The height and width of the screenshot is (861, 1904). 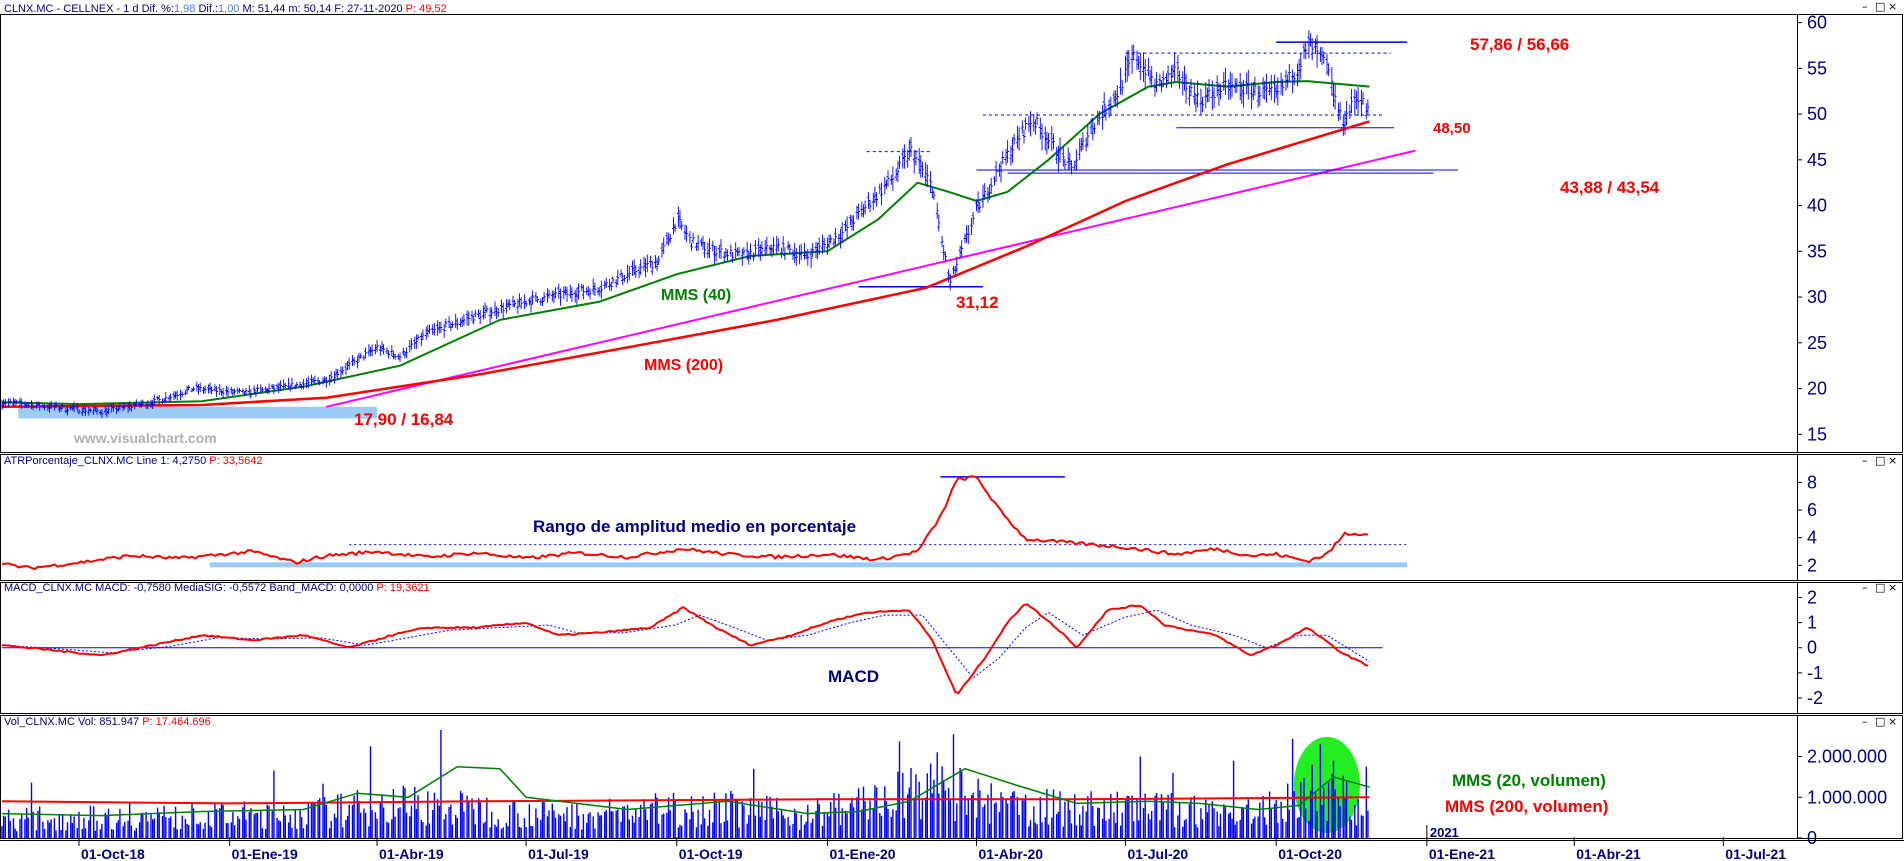 I want to click on window-control-macd-2: ×, so click(x=1892, y=587).